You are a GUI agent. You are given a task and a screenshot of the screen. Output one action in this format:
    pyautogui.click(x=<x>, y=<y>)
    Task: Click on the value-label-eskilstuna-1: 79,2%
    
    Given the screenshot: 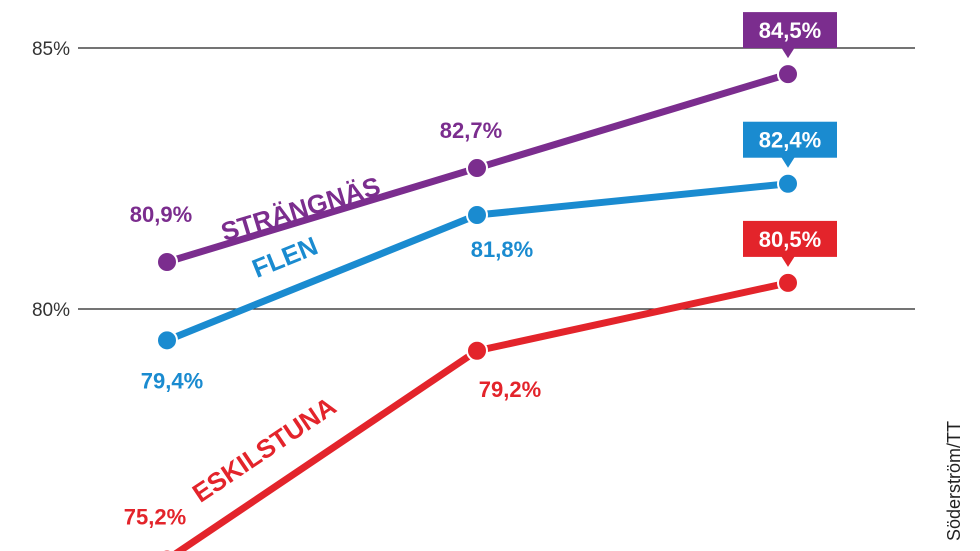 What is the action you would take?
    pyautogui.click(x=510, y=389)
    